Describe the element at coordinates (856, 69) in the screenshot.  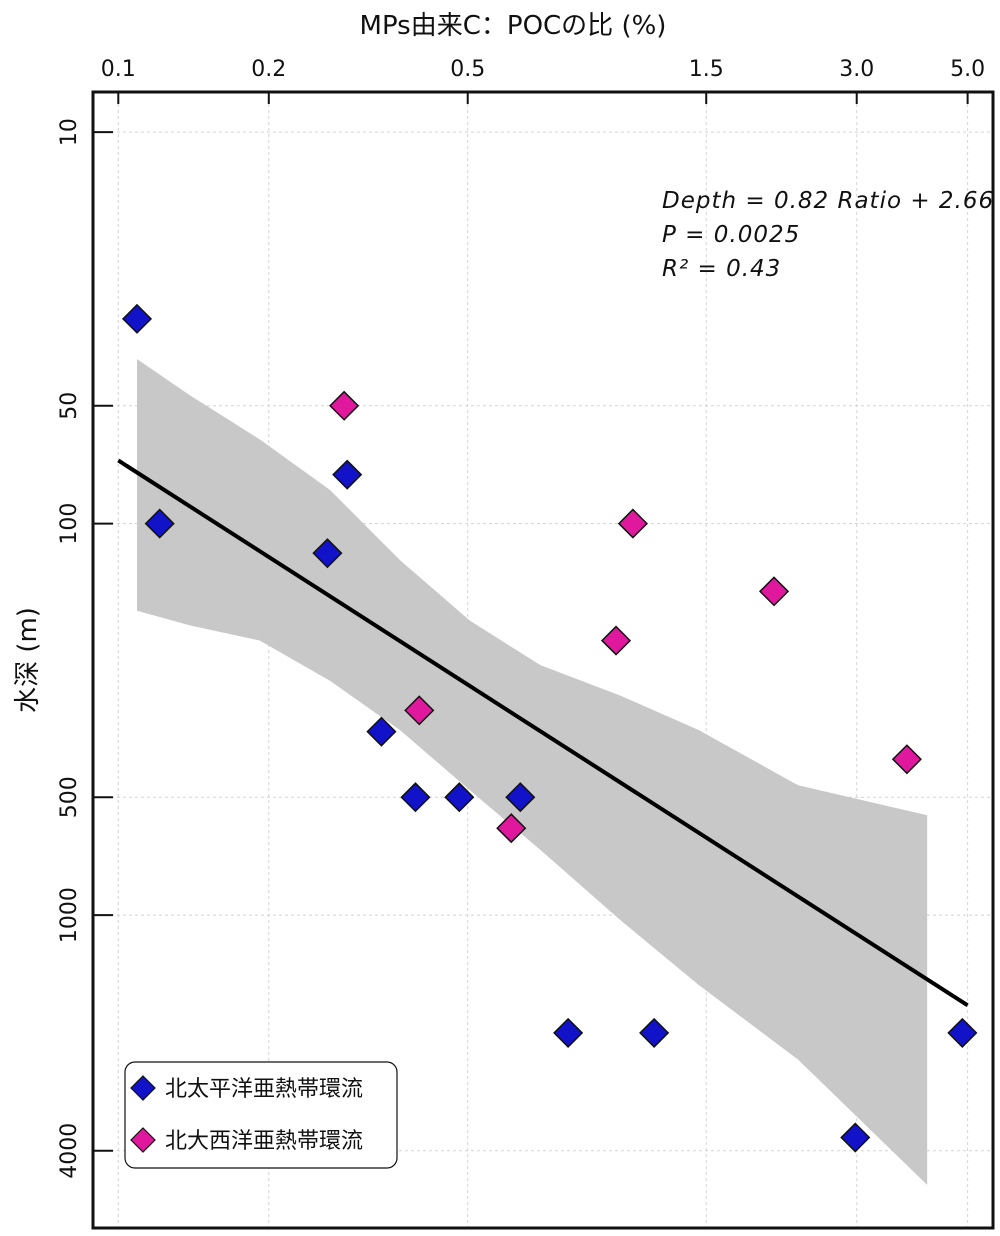
I see `x-tick-label: 3.0` at that location.